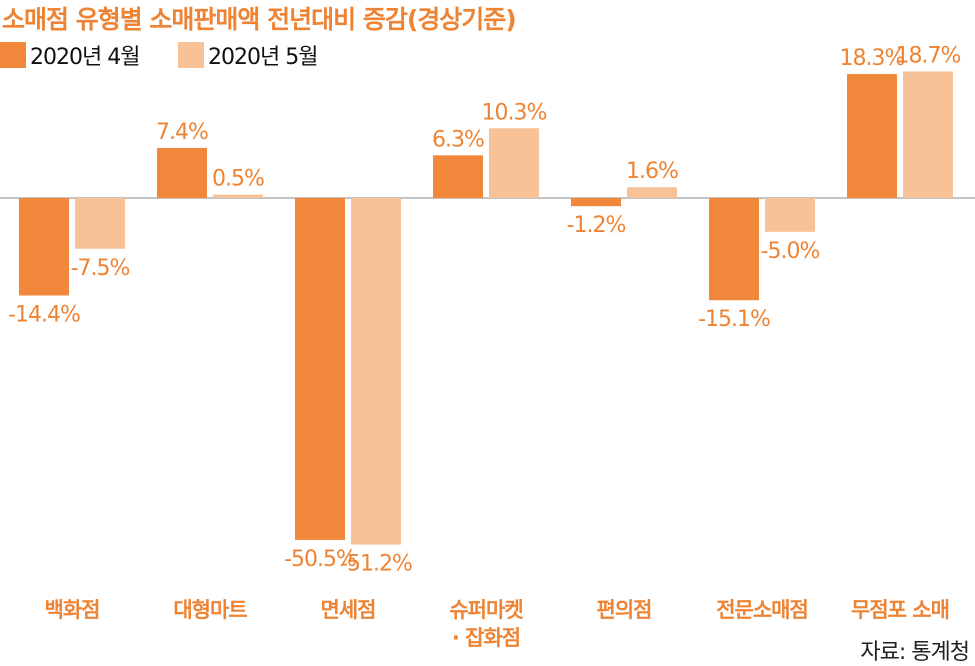  I want to click on source-note: 자료: 통계청, so click(915, 652).